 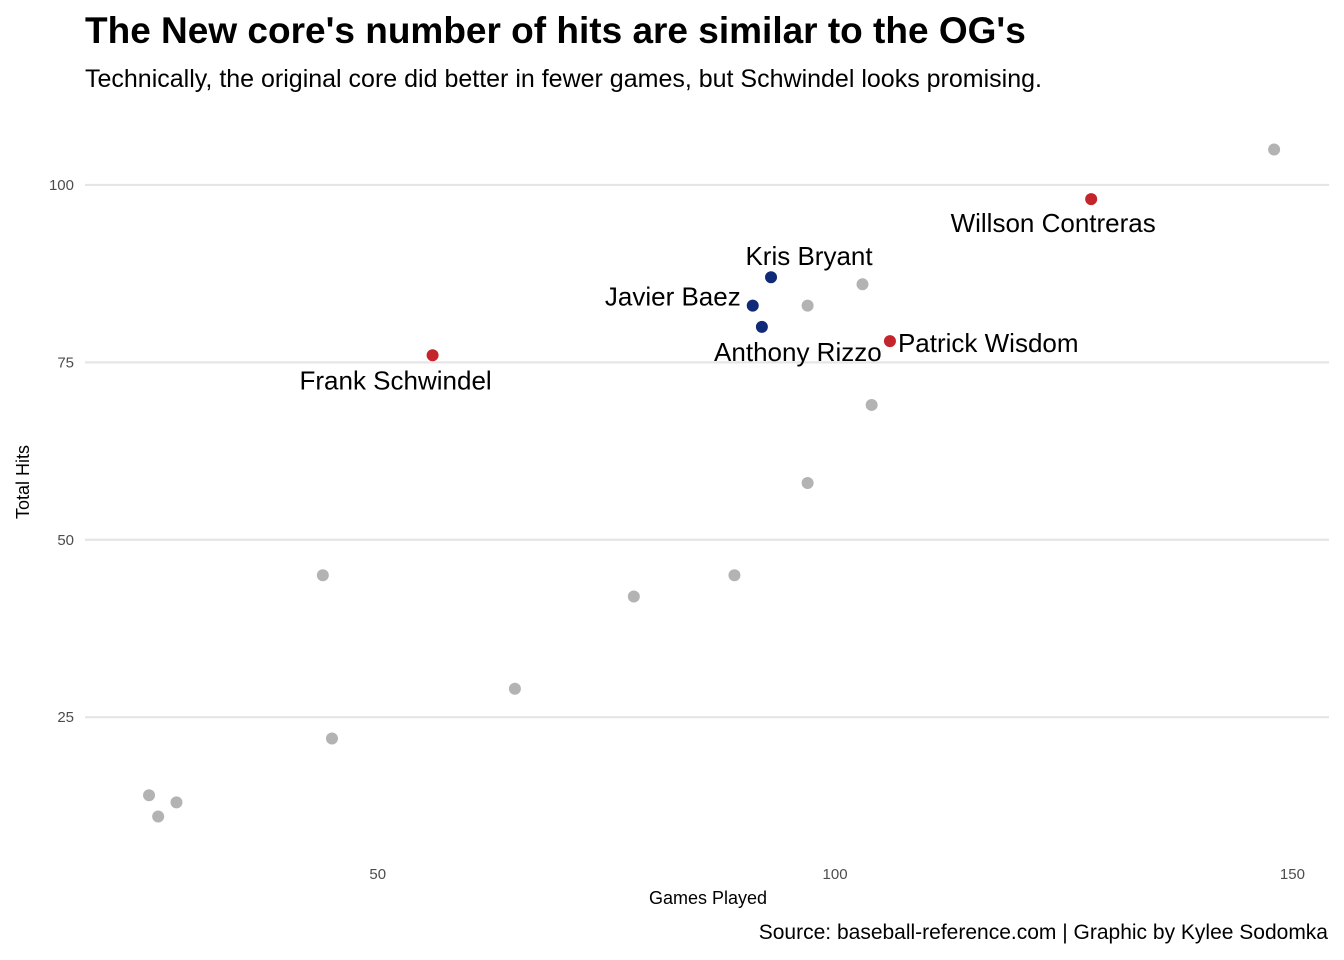 I want to click on label-frank-schwindel: Frank Schwindel, so click(x=395, y=380).